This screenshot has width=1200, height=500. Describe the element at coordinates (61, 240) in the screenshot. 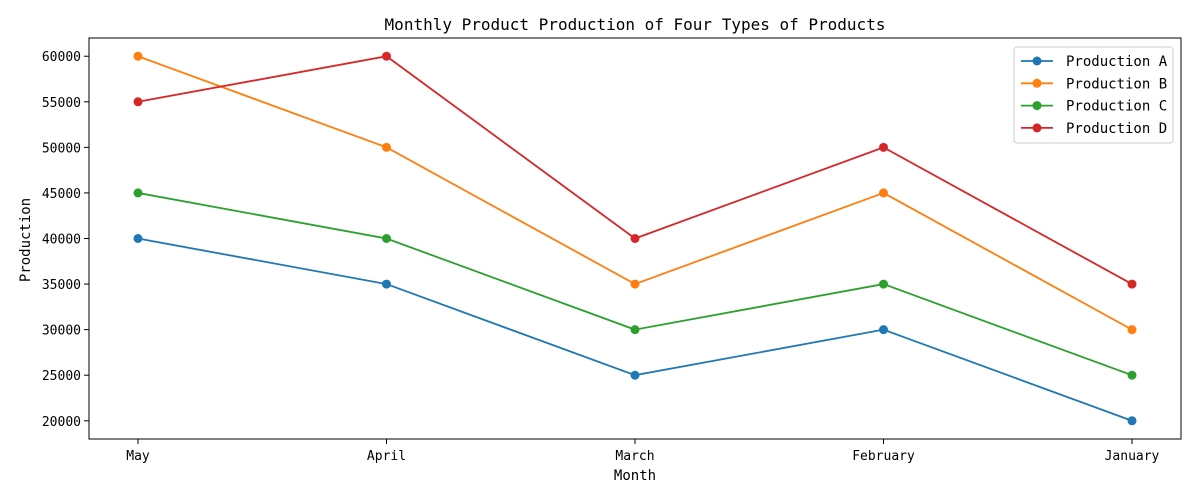

I see `y-tick-label: 40000` at that location.